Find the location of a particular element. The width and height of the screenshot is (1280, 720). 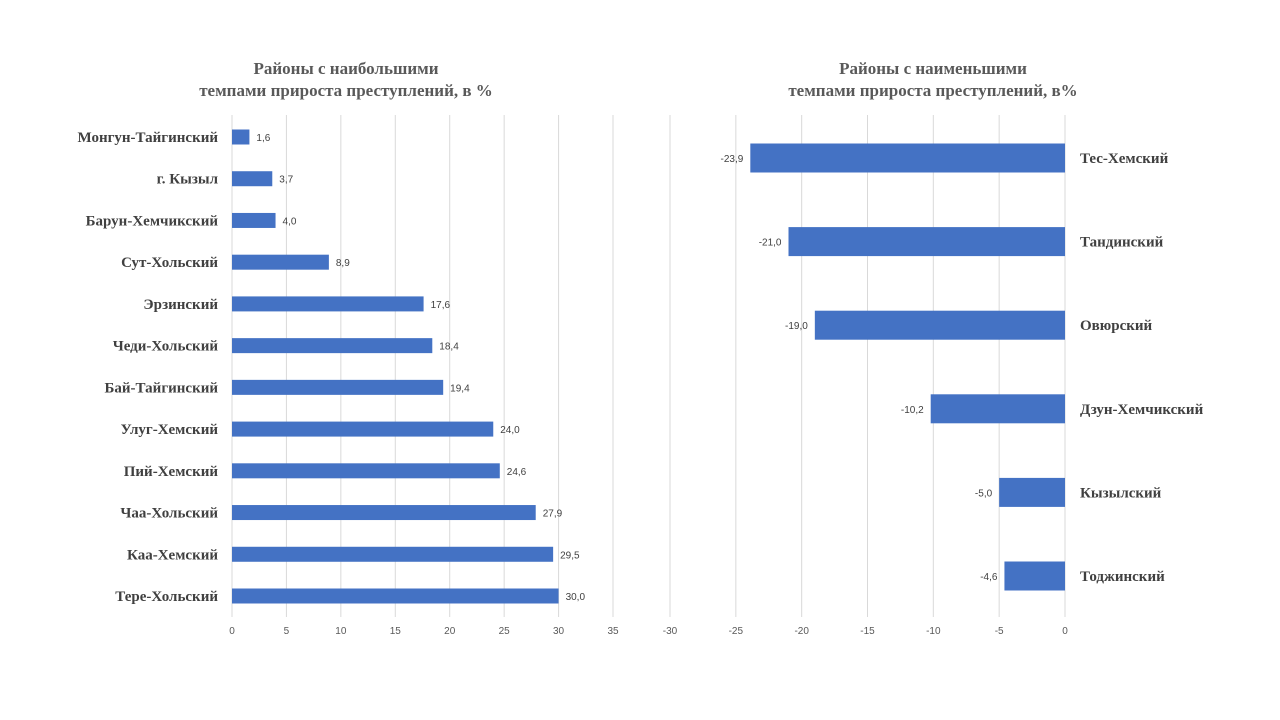

category-label: Сут-Хольский is located at coordinates (169, 263).